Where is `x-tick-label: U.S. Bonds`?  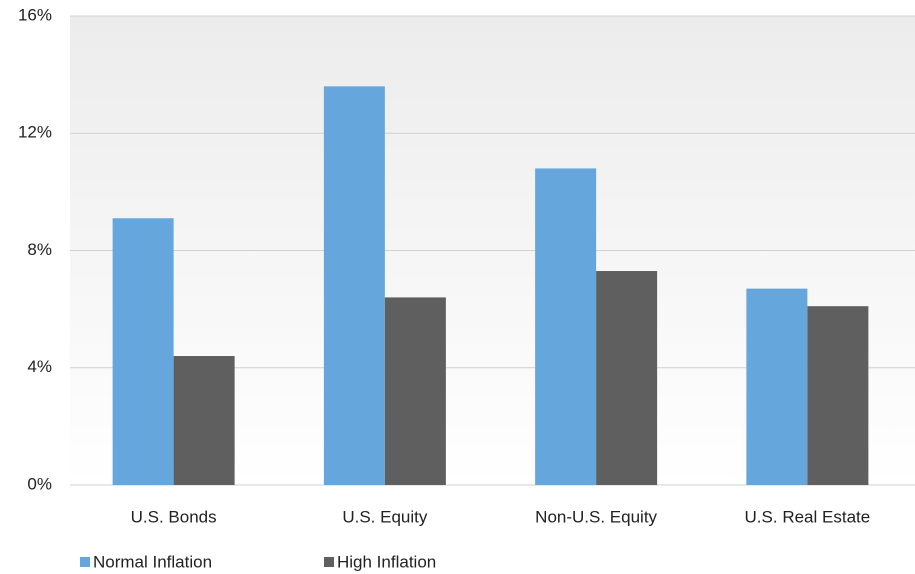 x-tick-label: U.S. Bonds is located at coordinates (174, 516).